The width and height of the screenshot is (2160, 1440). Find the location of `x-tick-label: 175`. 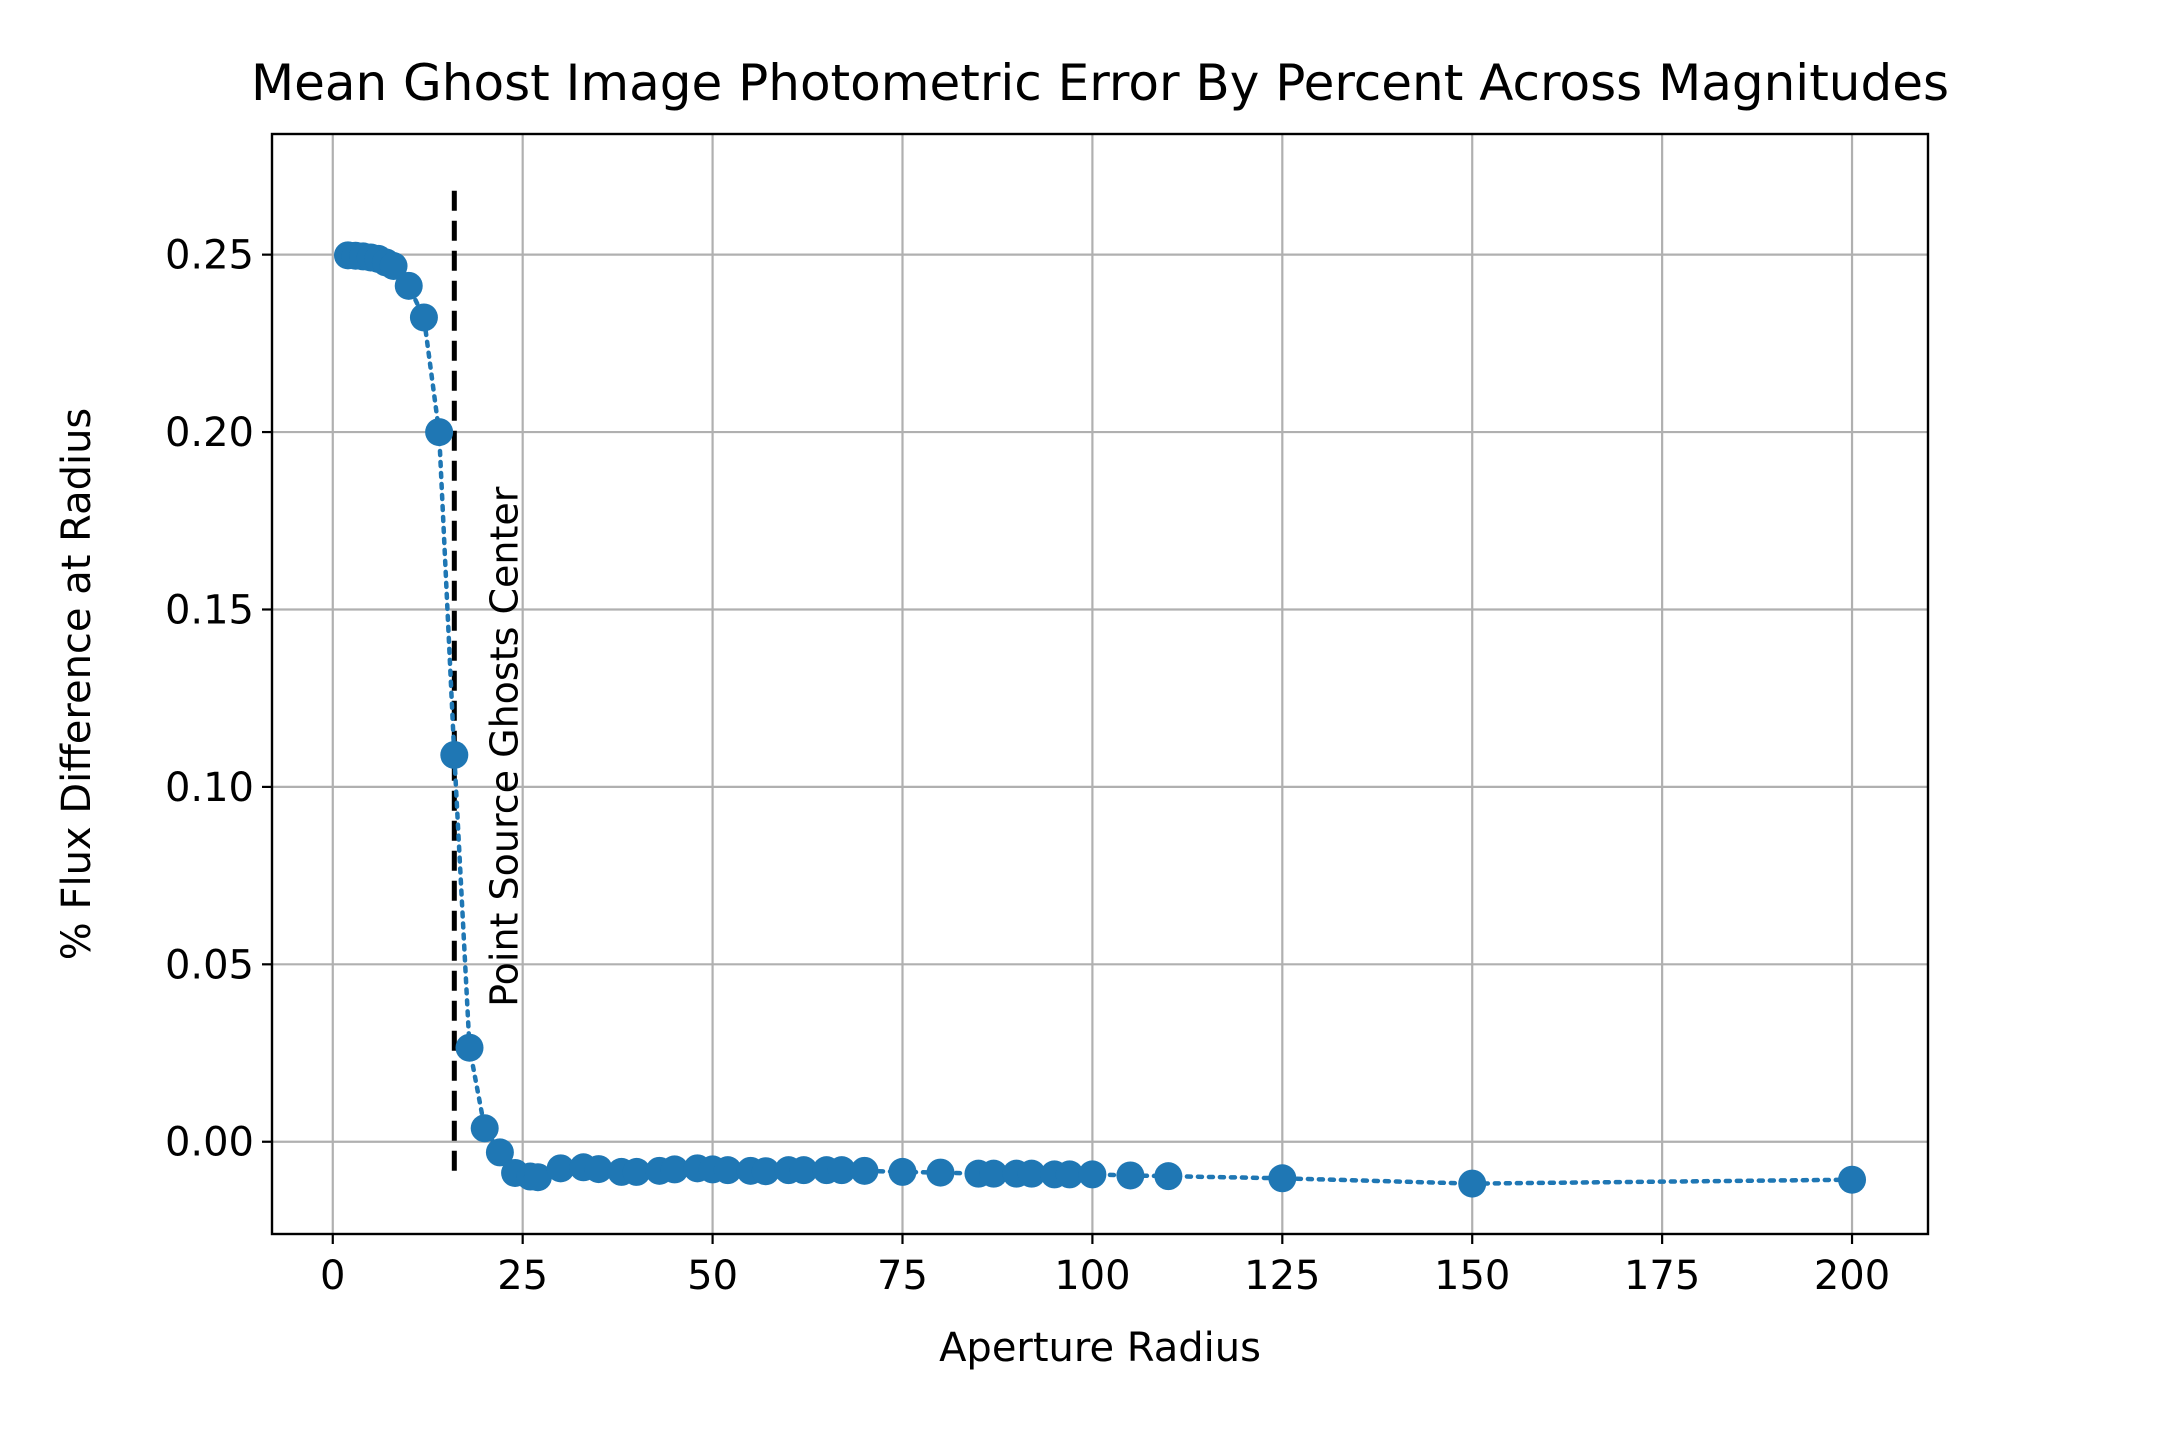

x-tick-label: 175 is located at coordinates (1662, 1276).